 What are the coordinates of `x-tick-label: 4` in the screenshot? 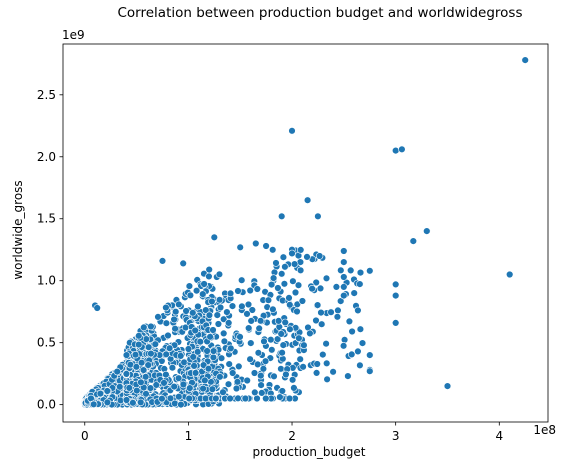 It's located at (499, 436).